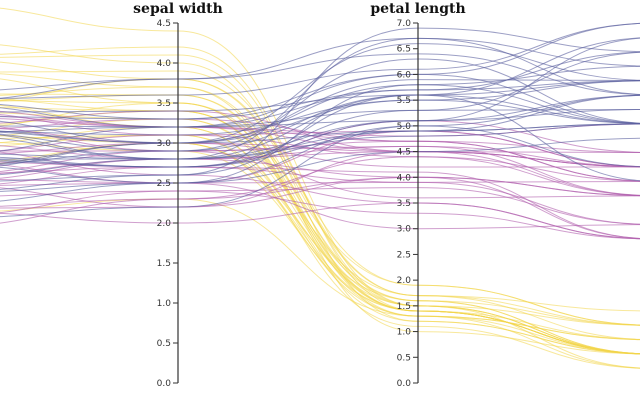  Describe the element at coordinates (404, 24) in the screenshot. I see `tick-label: 7.0` at that location.